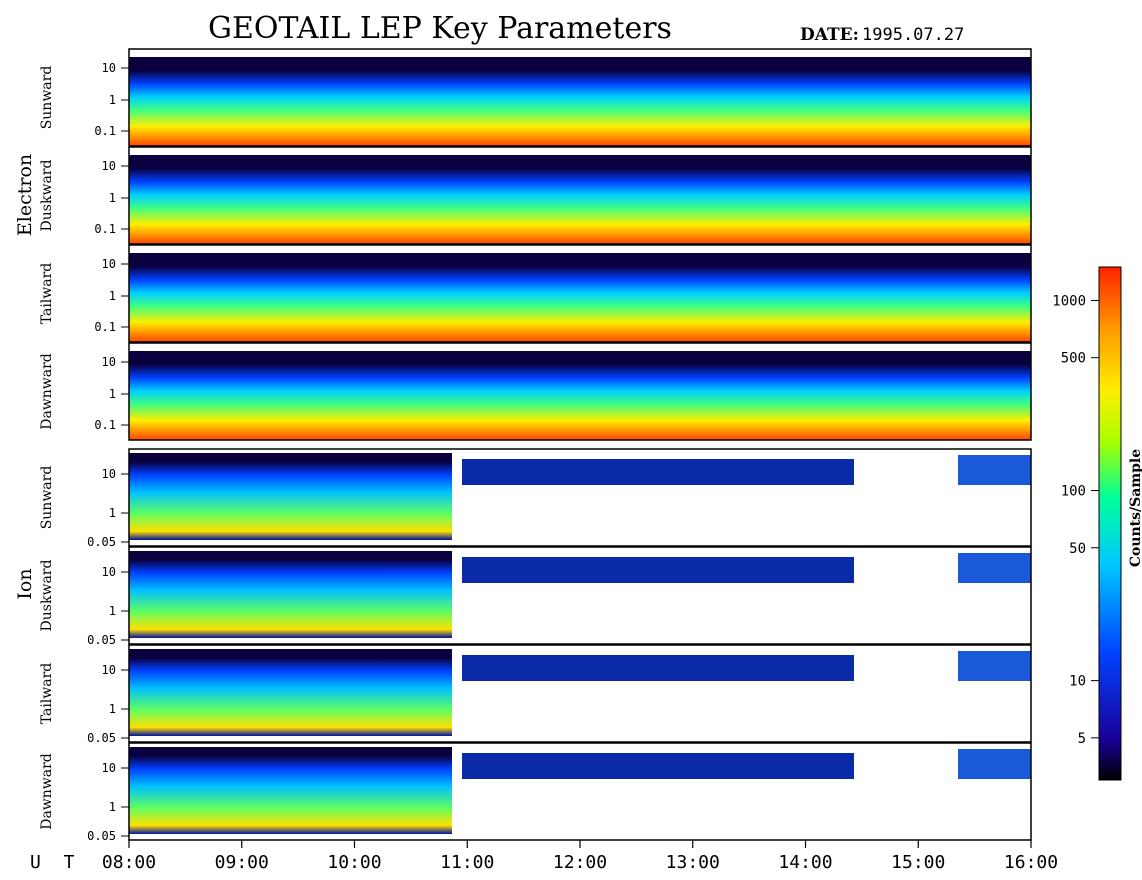  What do you see at coordinates (1075, 520) in the screenshot?
I see `colorbar-ticks: 1000 500 100 50 10 5` at bounding box center [1075, 520].